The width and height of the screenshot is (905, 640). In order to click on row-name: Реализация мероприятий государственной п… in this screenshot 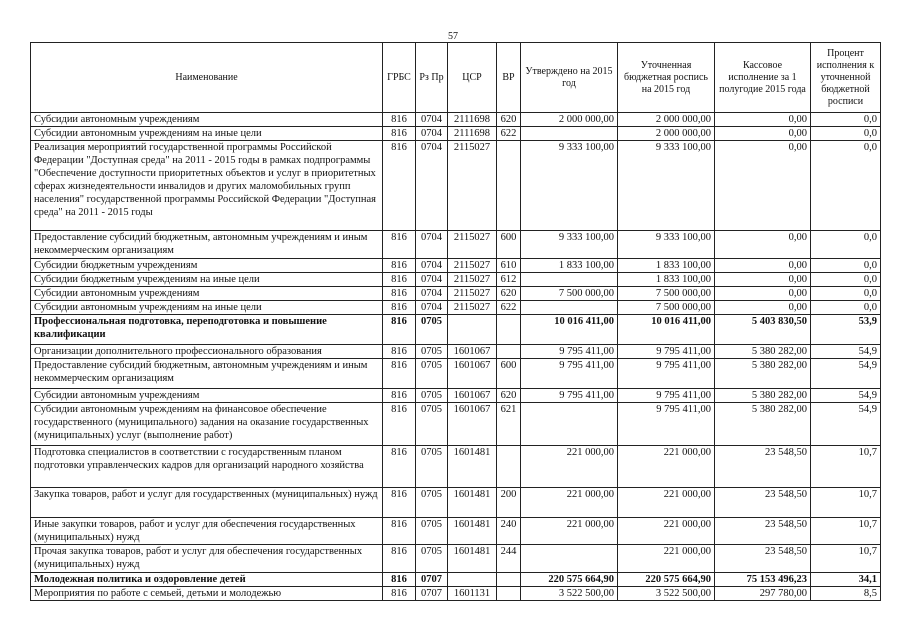, I will do `click(206, 185)`.